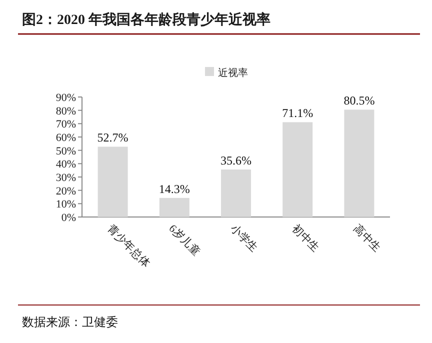  I want to click on y-tick-label: 0%, so click(68, 218).